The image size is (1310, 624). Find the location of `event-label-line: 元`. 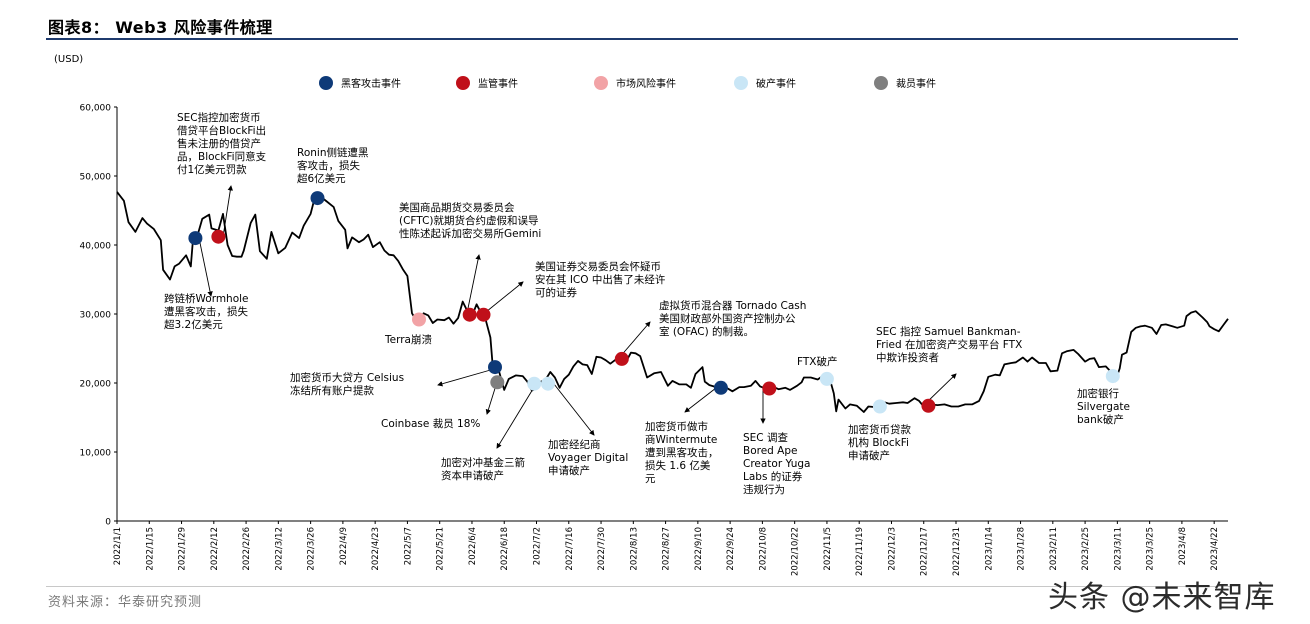

event-label-line: 元 is located at coordinates (650, 479).